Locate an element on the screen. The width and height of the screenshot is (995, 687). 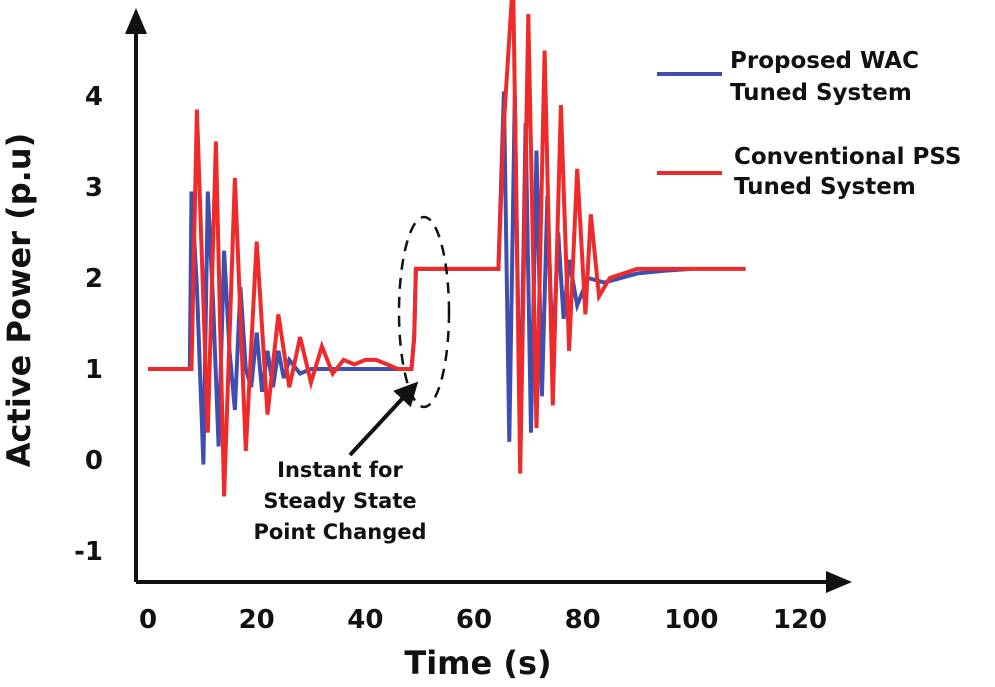
annotation-line-2: Steady State is located at coordinates (339, 501).